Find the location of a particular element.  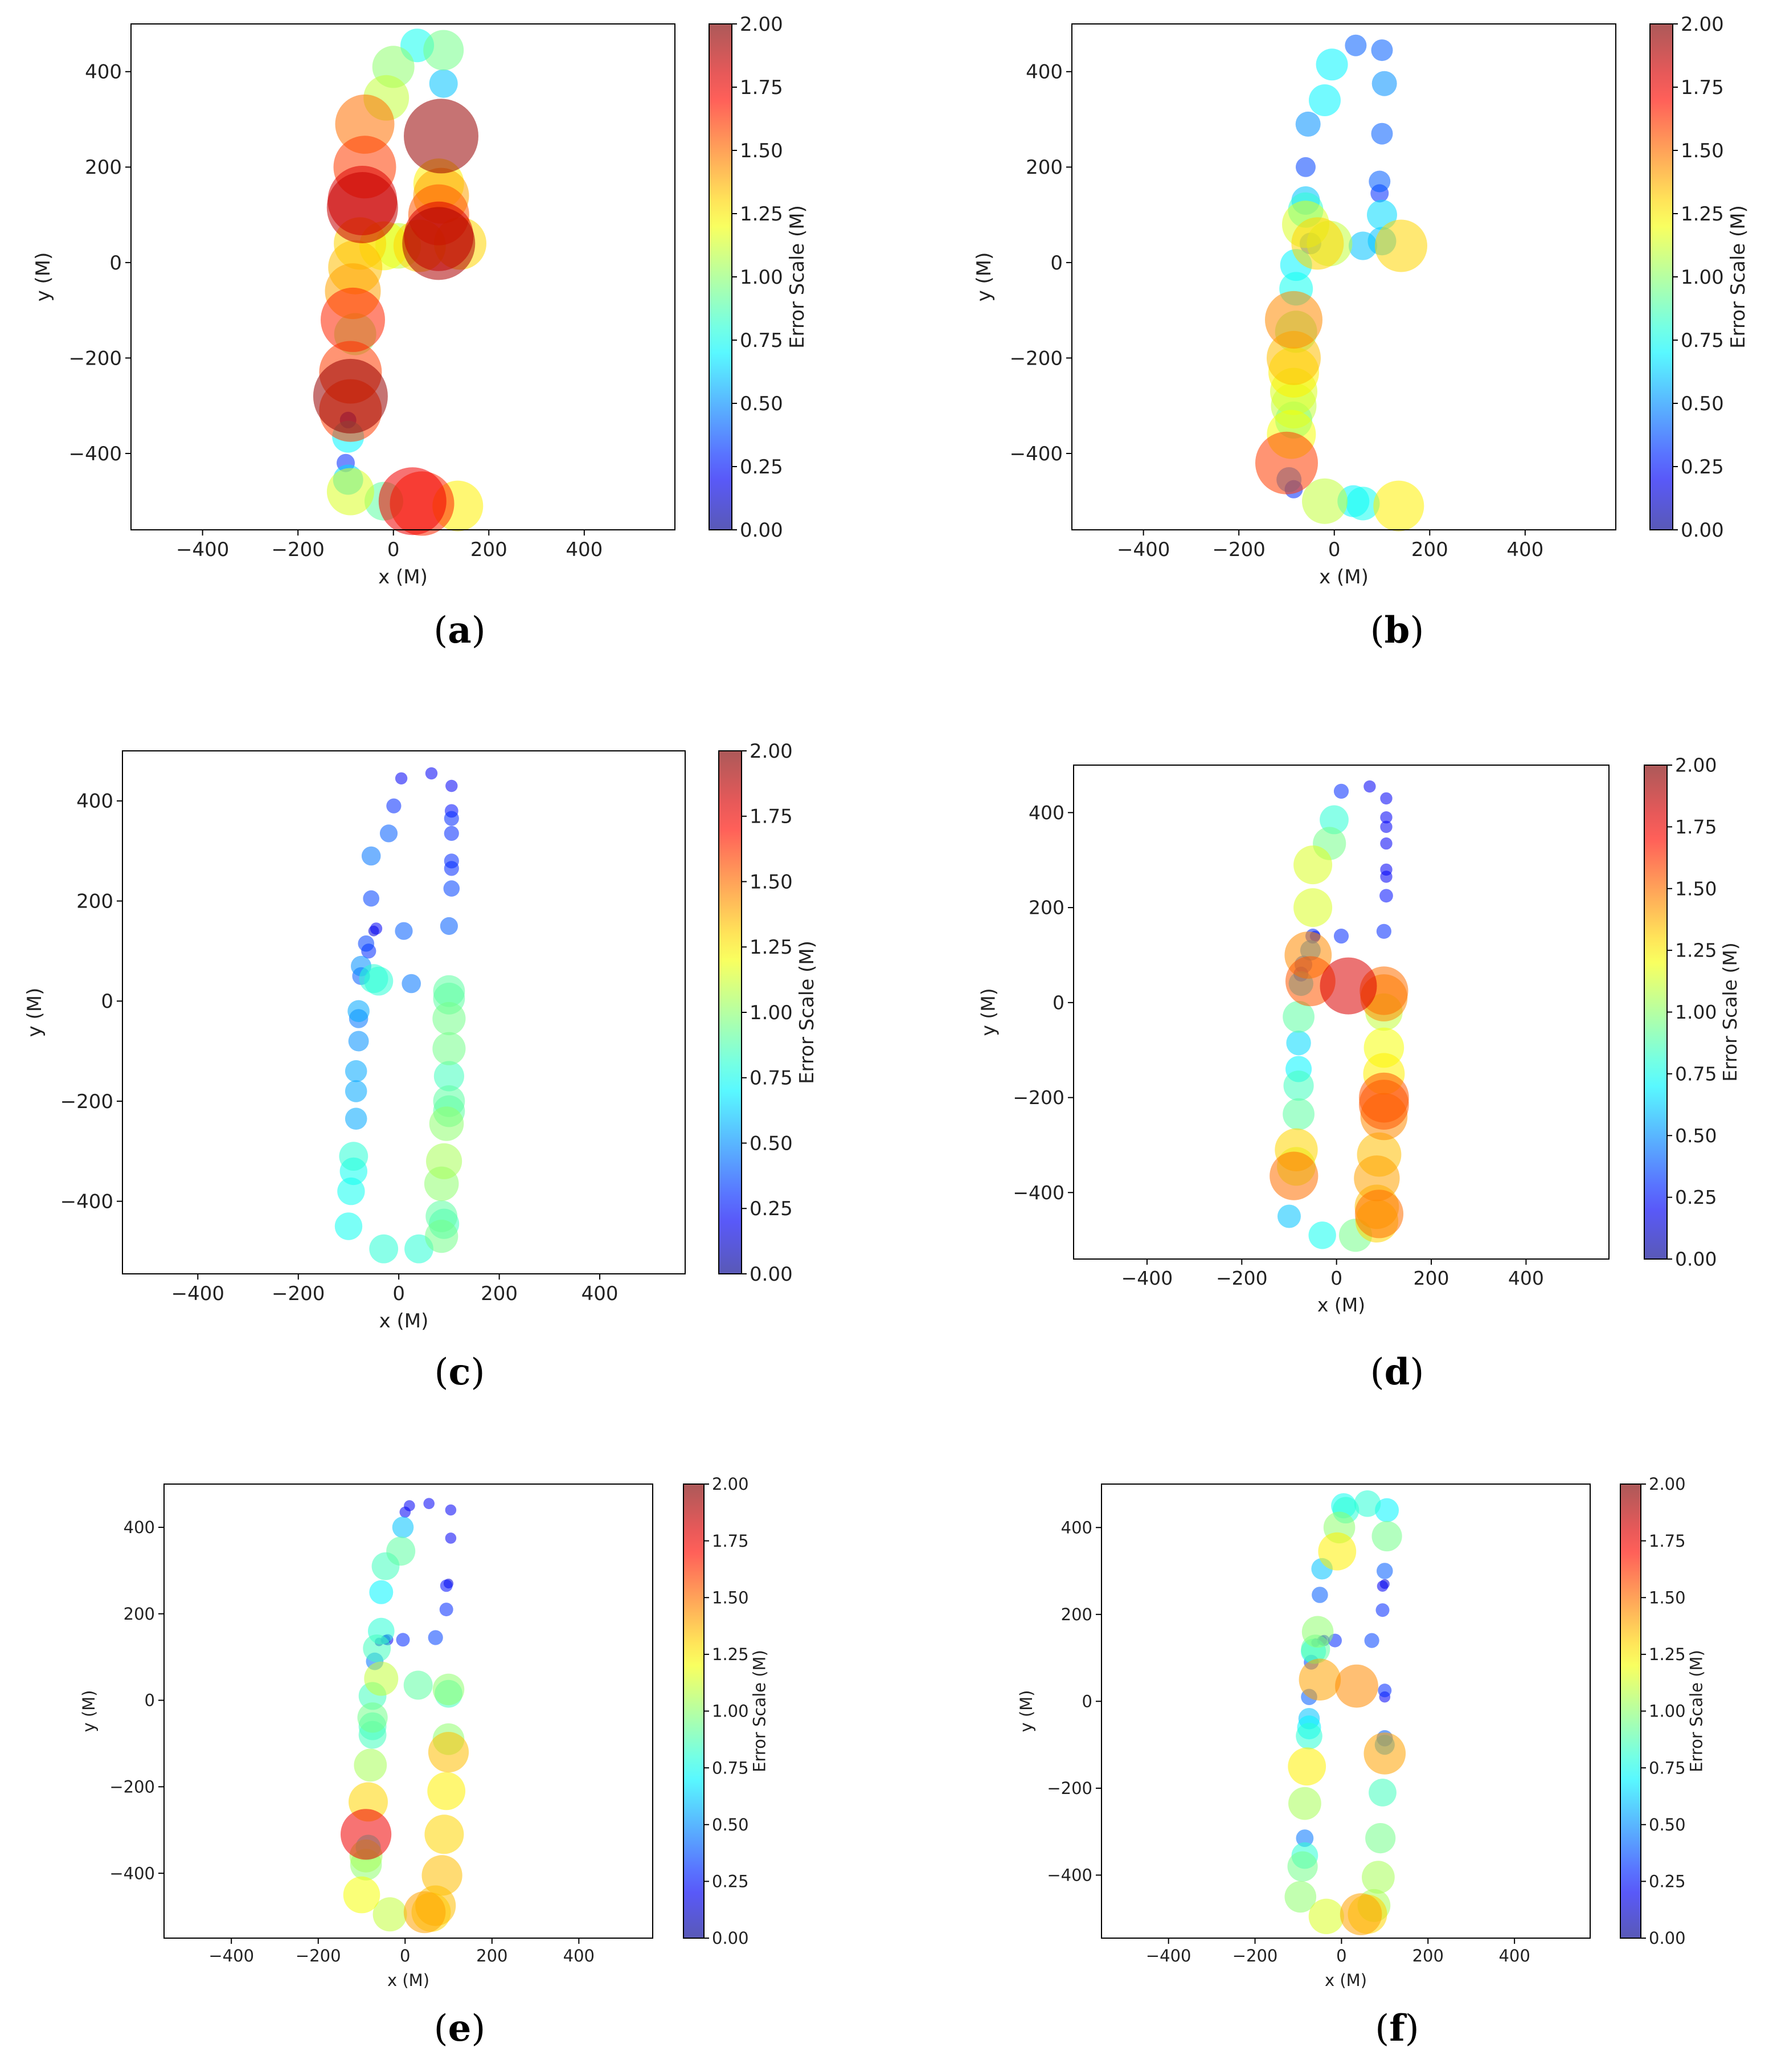

colorbar-bar is located at coordinates (720, 277).